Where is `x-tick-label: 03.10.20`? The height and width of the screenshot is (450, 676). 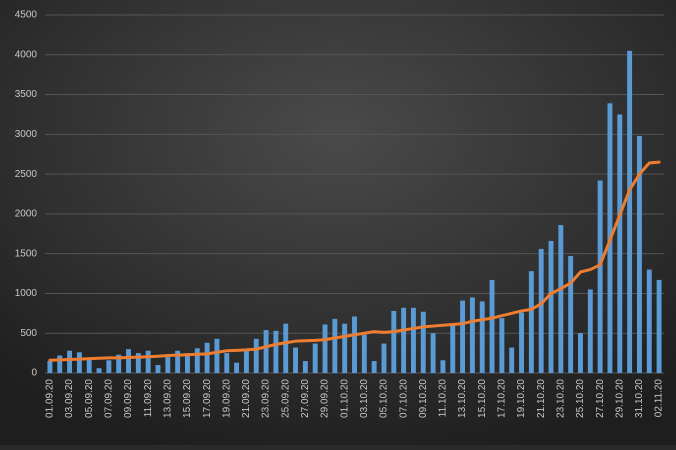 x-tick-label: 03.10.20 is located at coordinates (364, 398).